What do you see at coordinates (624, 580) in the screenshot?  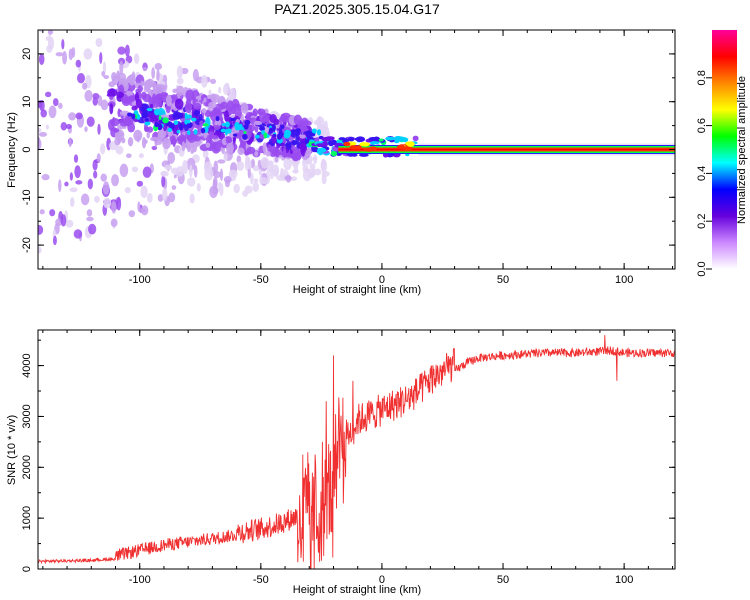 I see `x-tick-label: 100` at bounding box center [624, 580].